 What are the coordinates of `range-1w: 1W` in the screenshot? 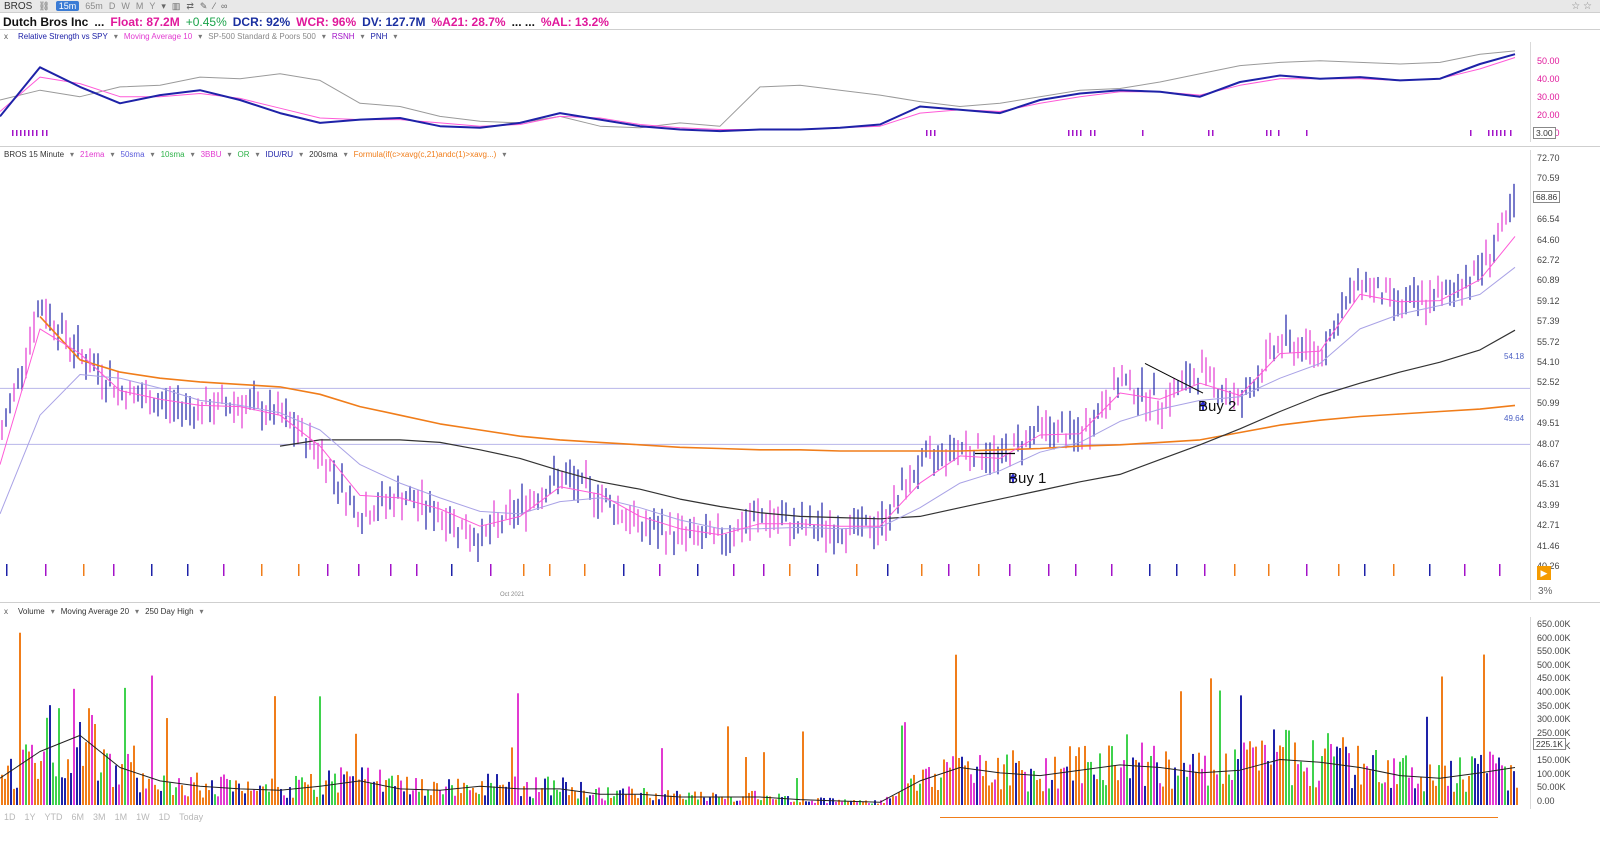 It's located at (143, 817).